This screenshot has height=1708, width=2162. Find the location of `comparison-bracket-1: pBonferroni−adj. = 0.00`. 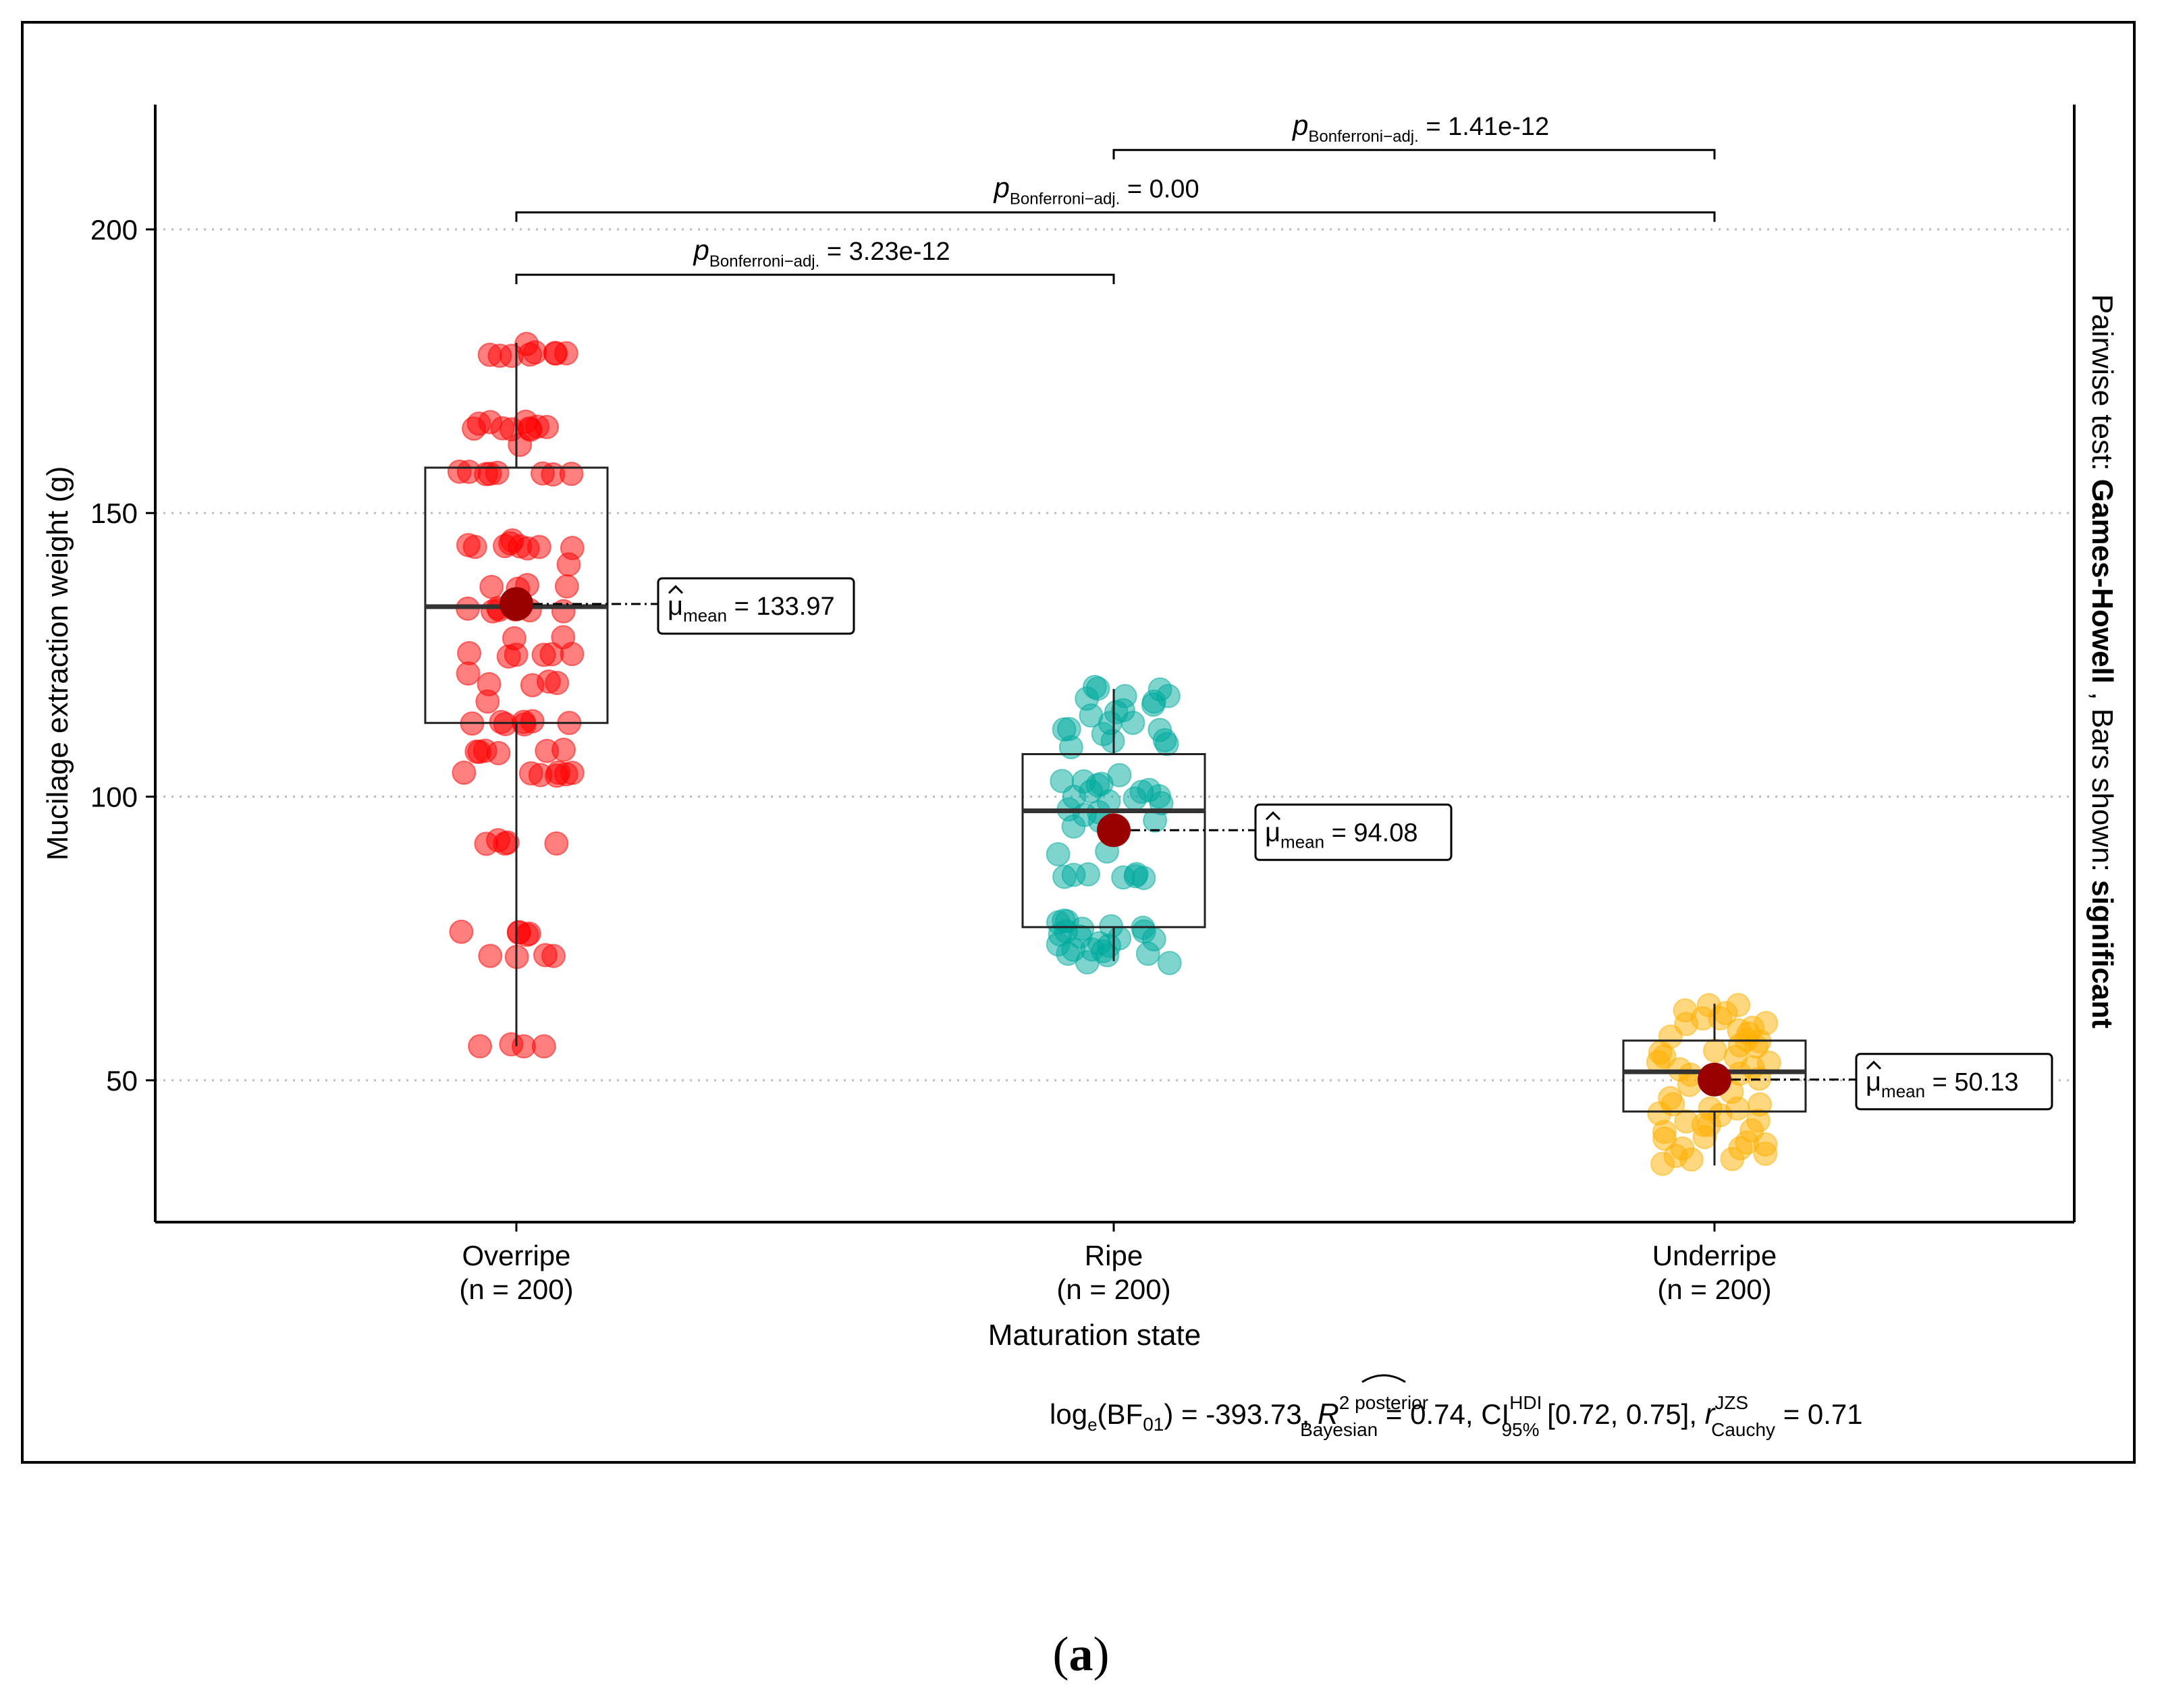

comparison-bracket-1: pBonferroni−adj. = 0.00 is located at coordinates (1115, 197).